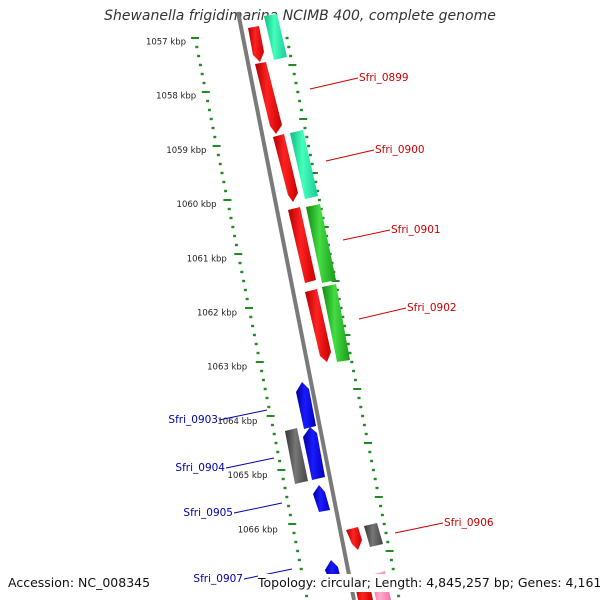  Describe the element at coordinates (469, 523) in the screenshot. I see `gene-label: Sfri_0906` at that location.